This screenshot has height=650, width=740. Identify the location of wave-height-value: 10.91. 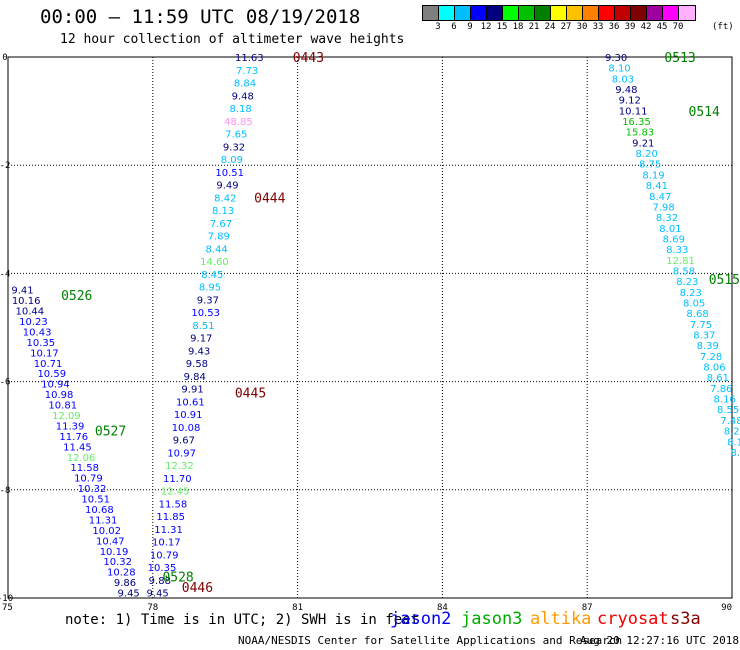
(188, 415).